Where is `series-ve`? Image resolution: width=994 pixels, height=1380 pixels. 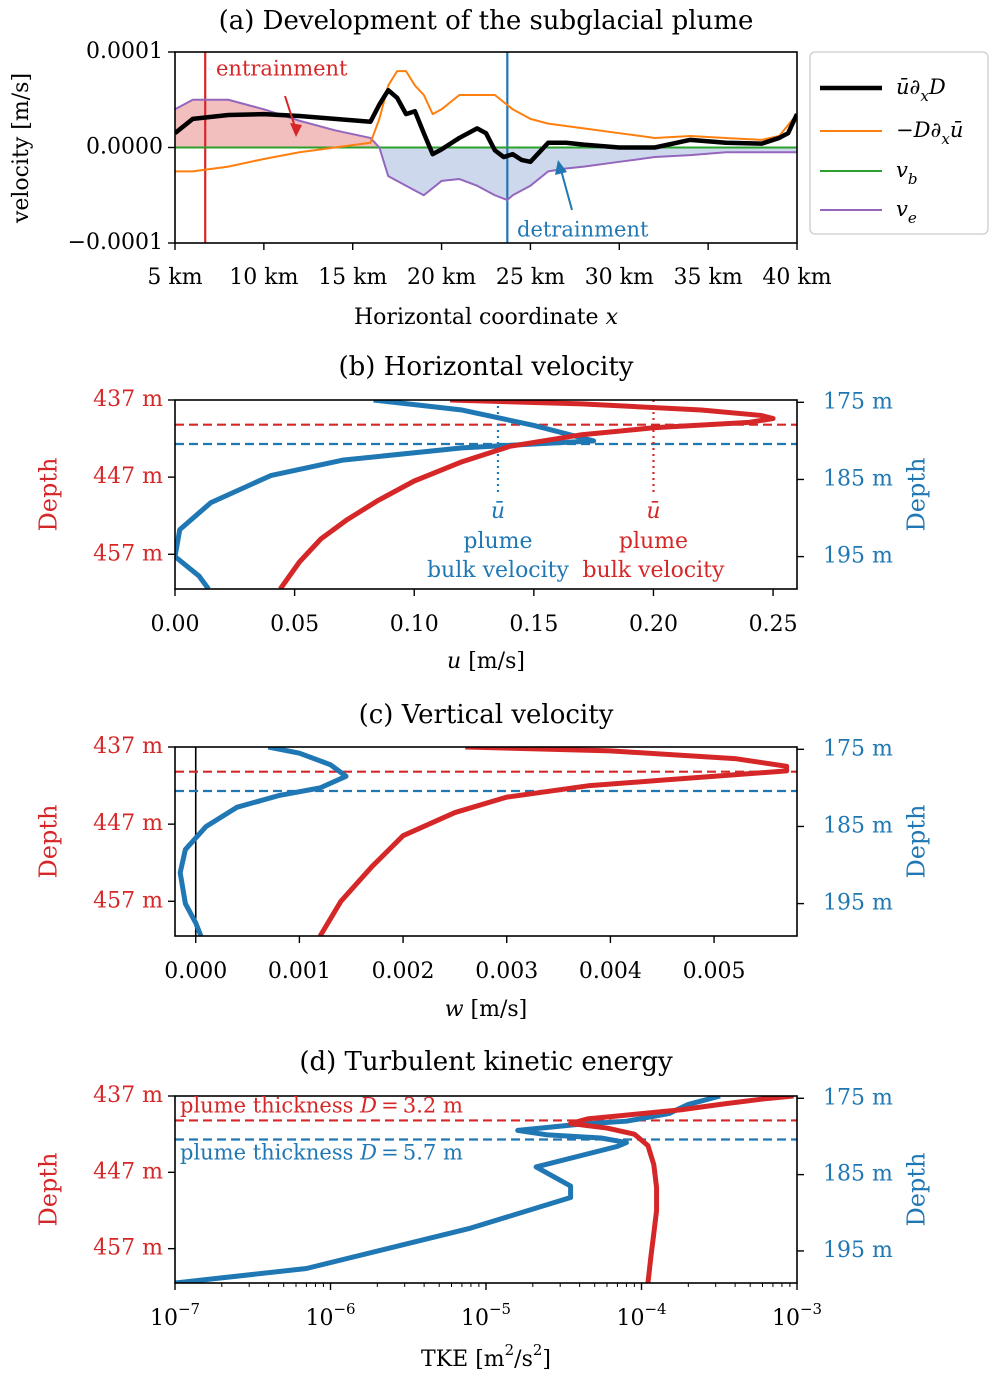 series-ve is located at coordinates (486, 150).